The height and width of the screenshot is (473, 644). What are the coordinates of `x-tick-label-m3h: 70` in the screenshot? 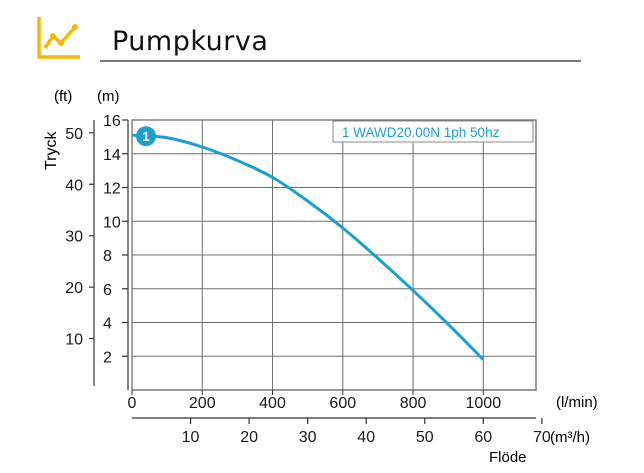 It's located at (542, 437).